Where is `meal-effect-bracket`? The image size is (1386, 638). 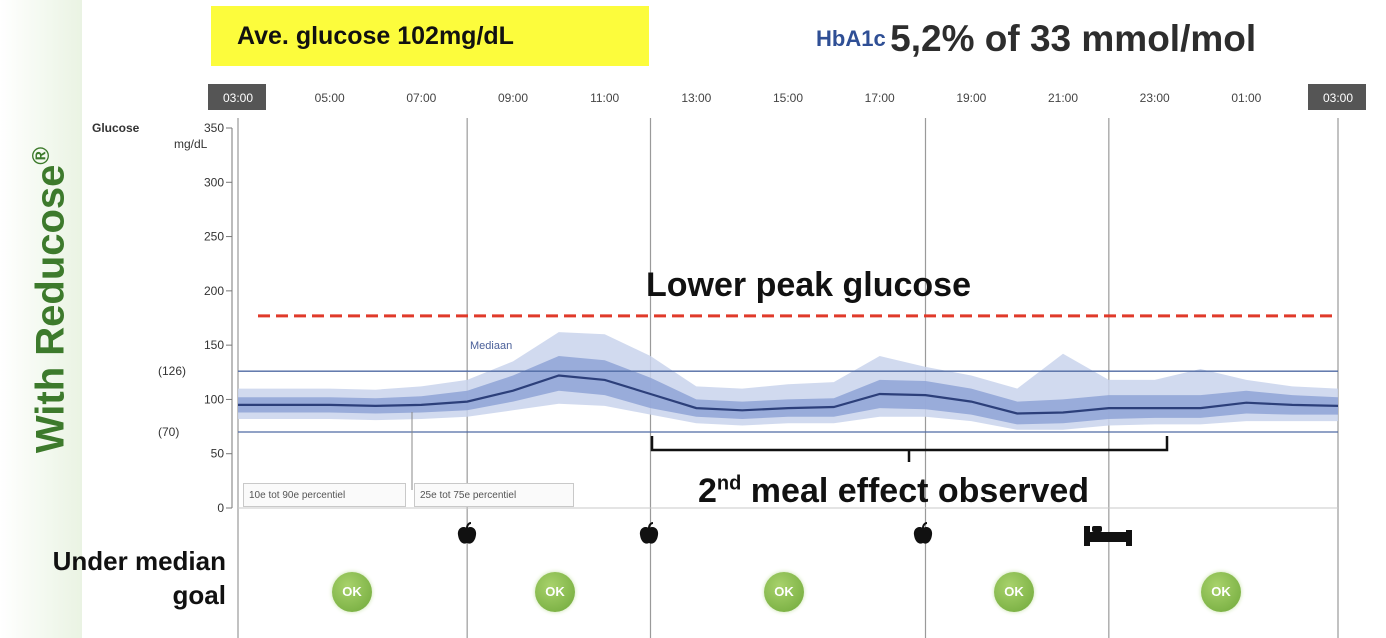
meal-effect-bracket is located at coordinates (909, 449).